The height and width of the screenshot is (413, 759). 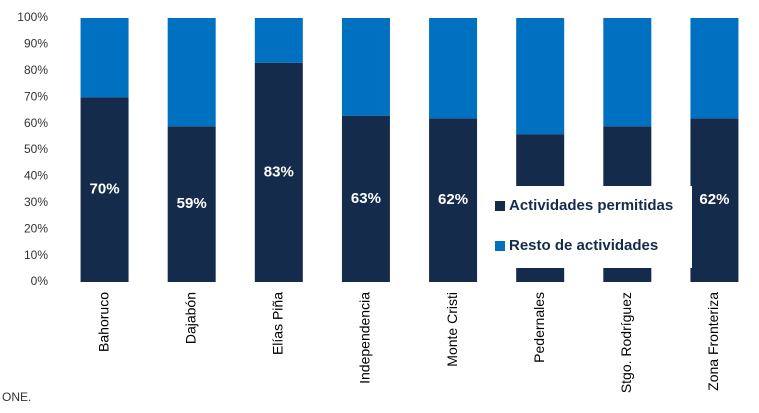 I want to click on y-tick-label: 20%, so click(x=36, y=228).